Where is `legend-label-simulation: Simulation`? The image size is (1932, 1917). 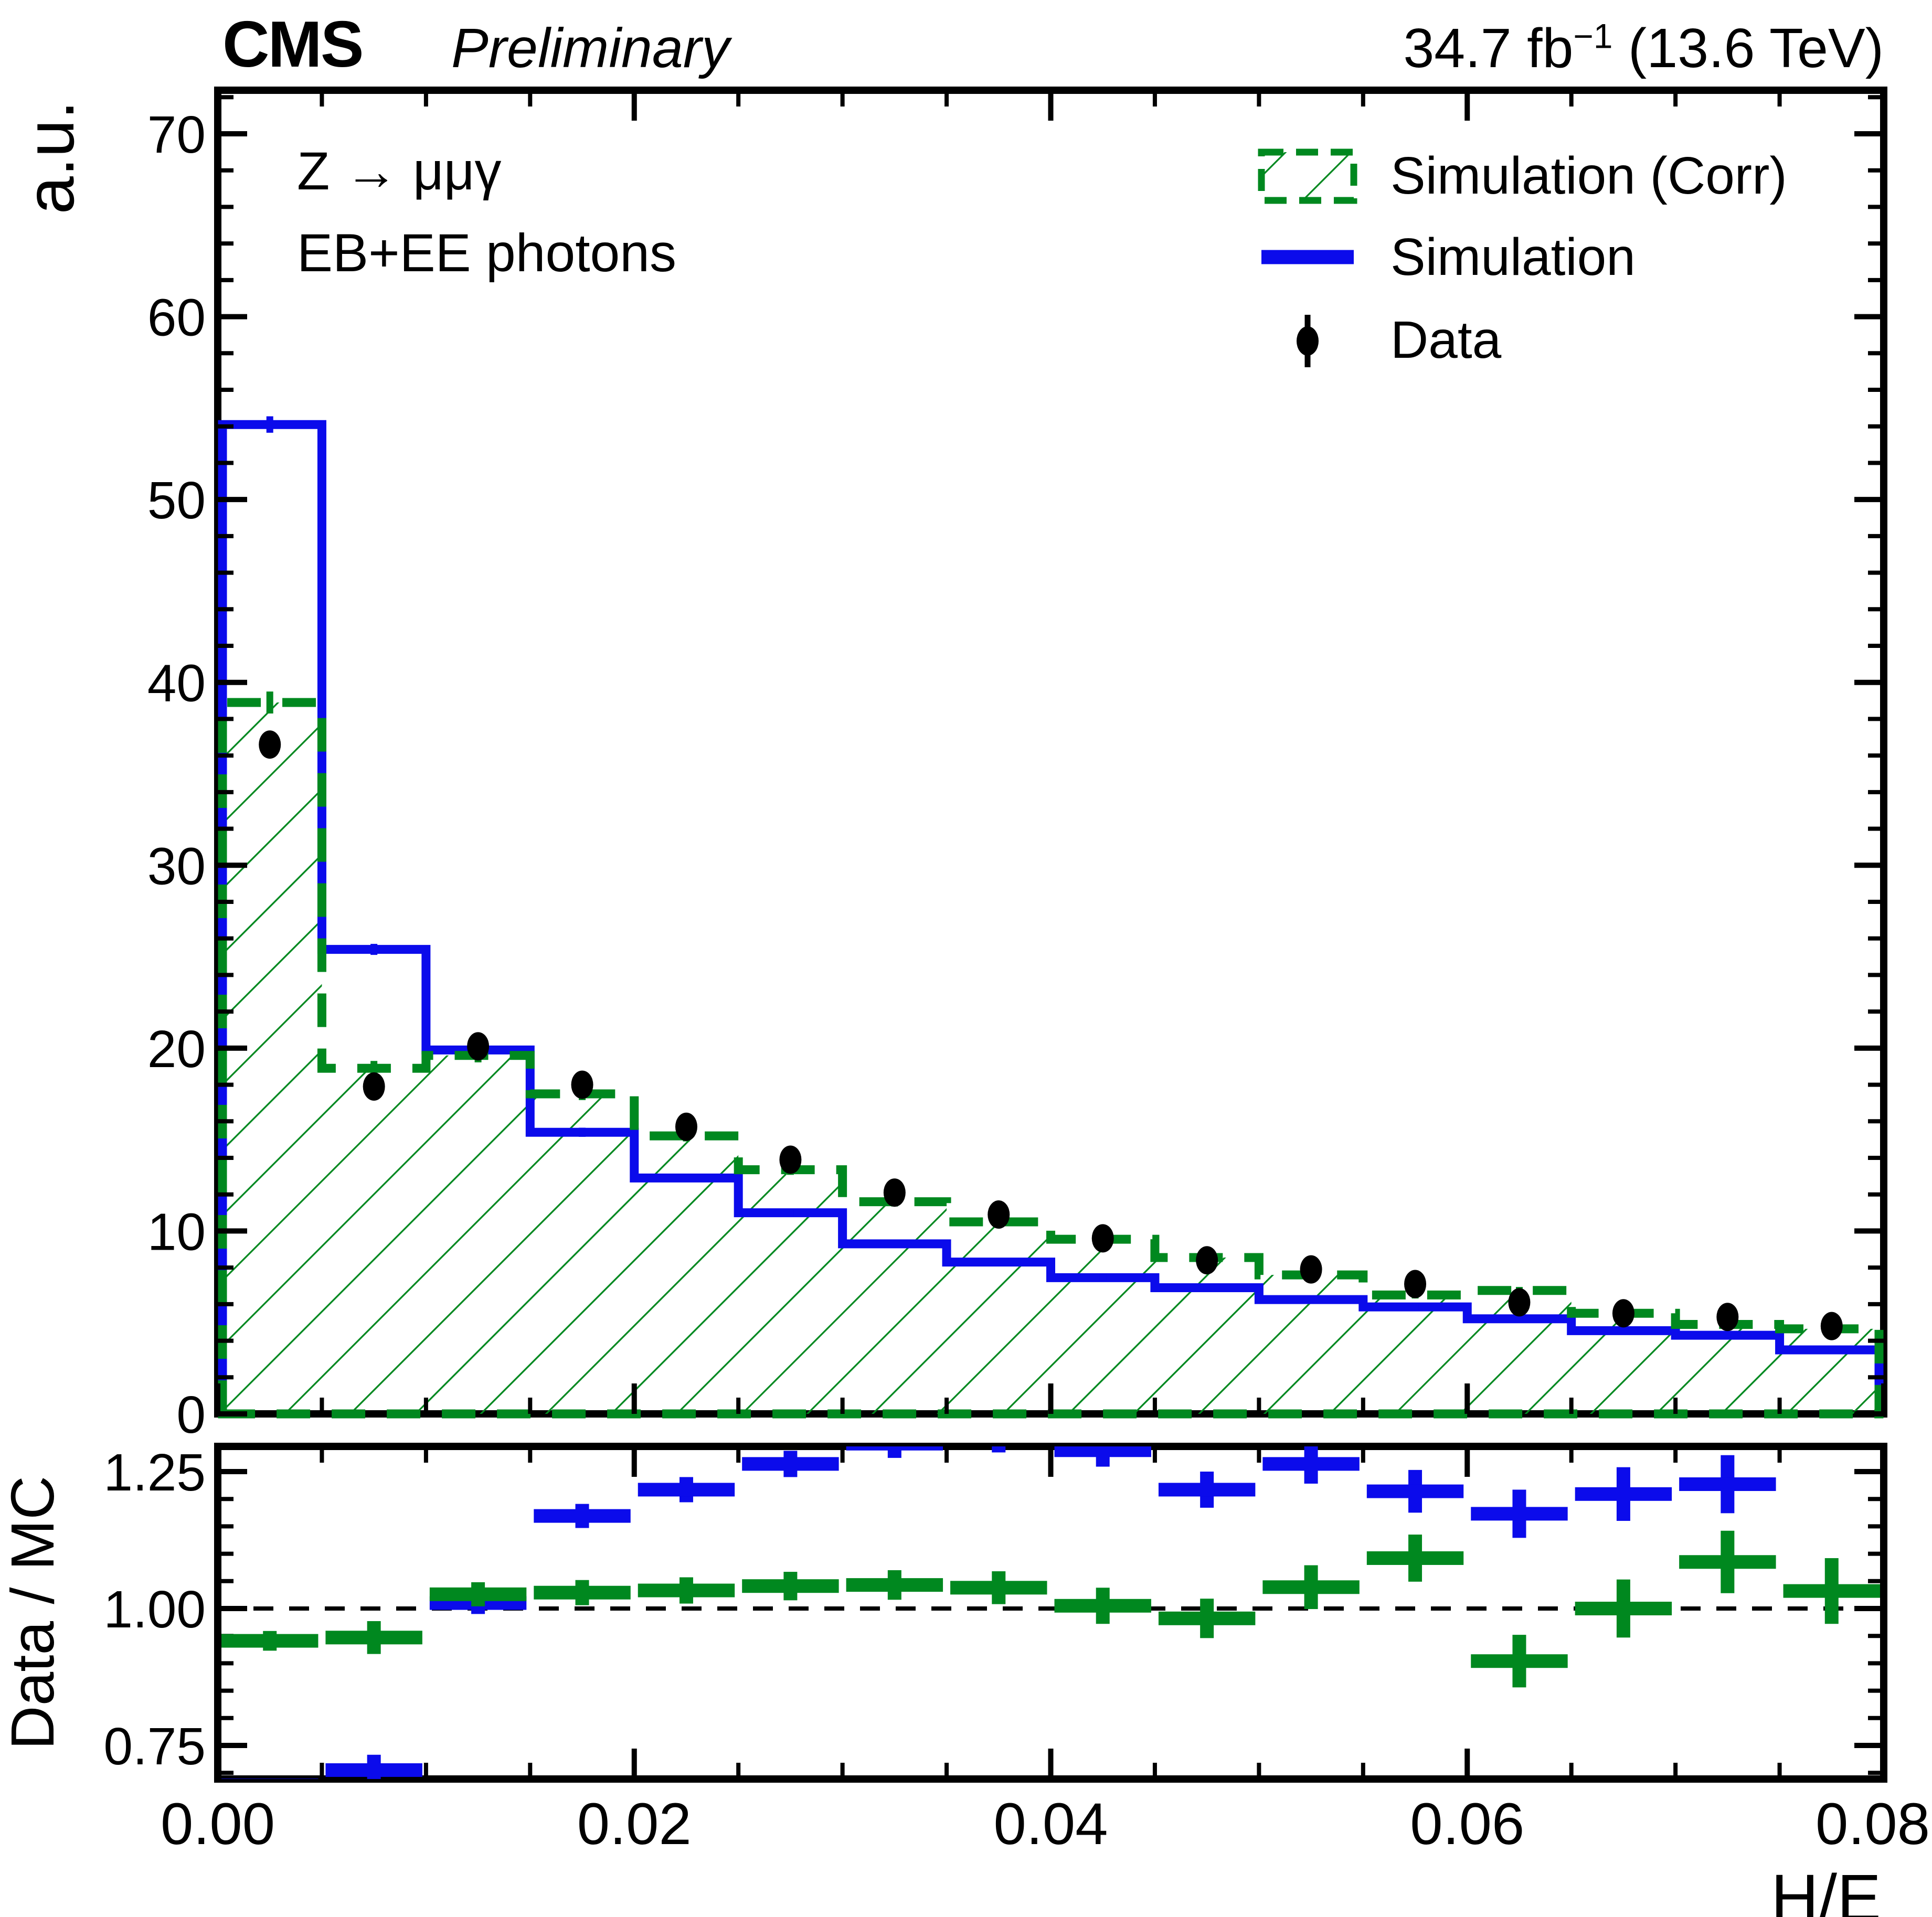
legend-label-simulation: Simulation is located at coordinates (1513, 257).